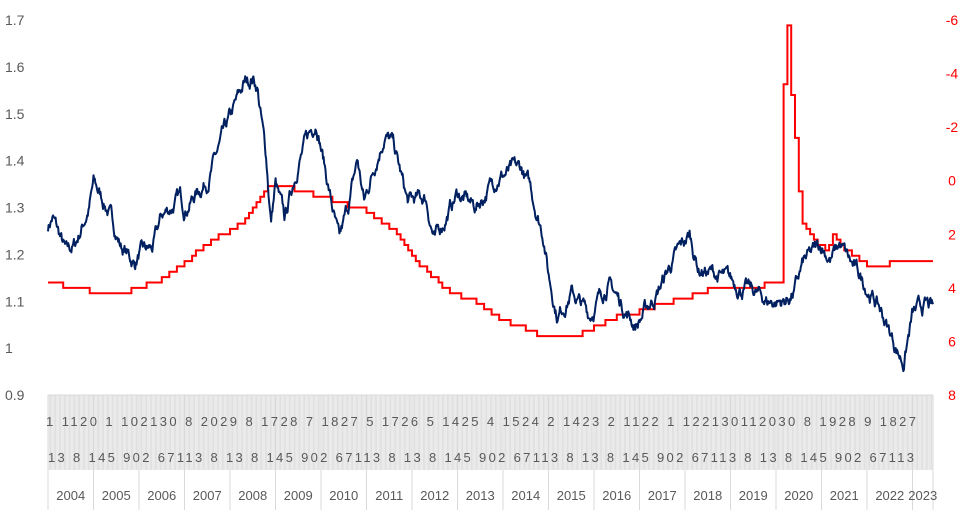  I want to click on right-tick-label: 8, so click(952, 395).